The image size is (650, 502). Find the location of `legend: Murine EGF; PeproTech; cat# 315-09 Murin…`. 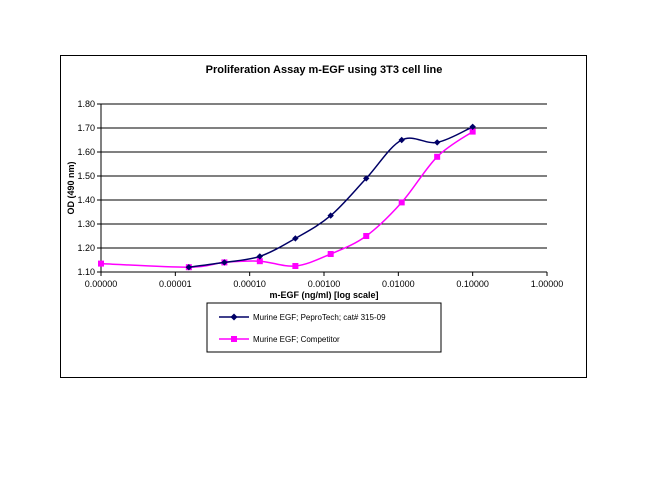

legend: Murine EGF; PeproTech; cat# 315-09 Murin… is located at coordinates (324, 327).